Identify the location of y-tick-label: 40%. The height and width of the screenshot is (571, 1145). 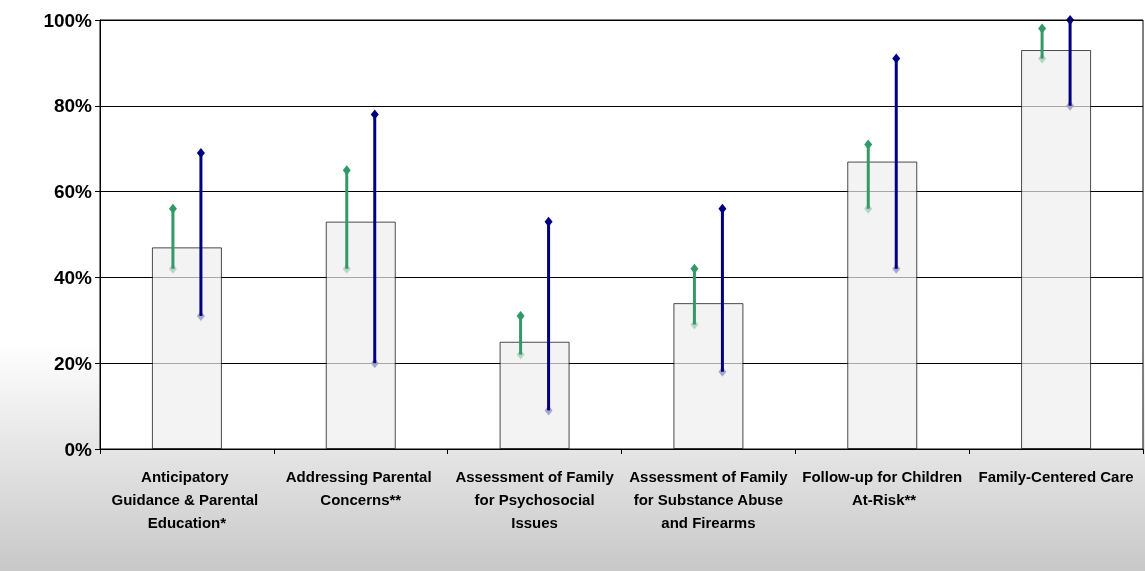
(73, 277).